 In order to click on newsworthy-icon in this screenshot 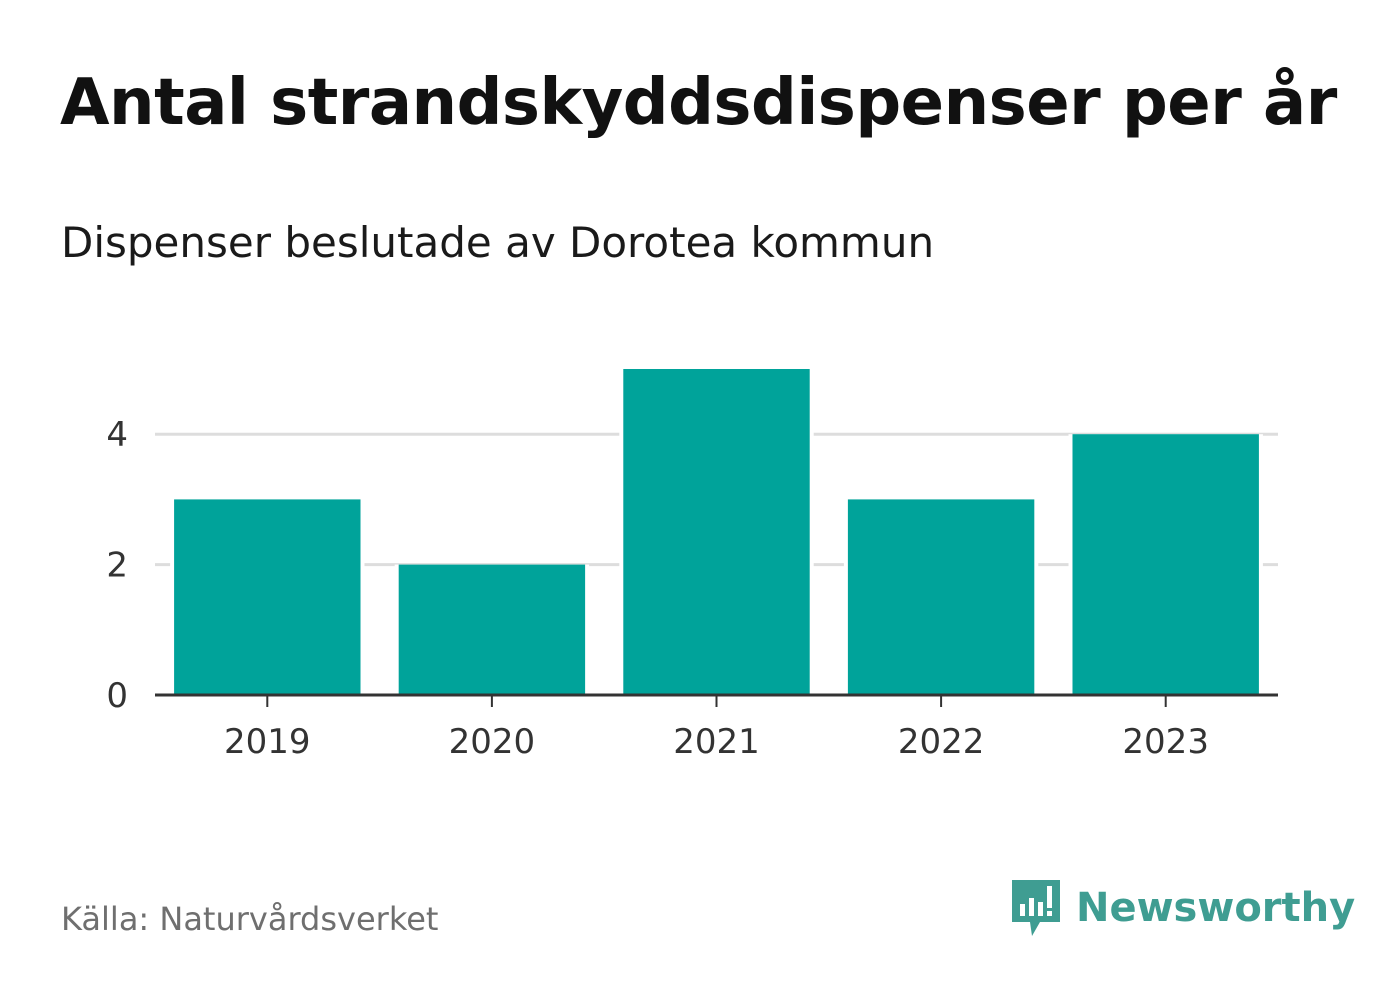, I will do `click(1036, 908)`.